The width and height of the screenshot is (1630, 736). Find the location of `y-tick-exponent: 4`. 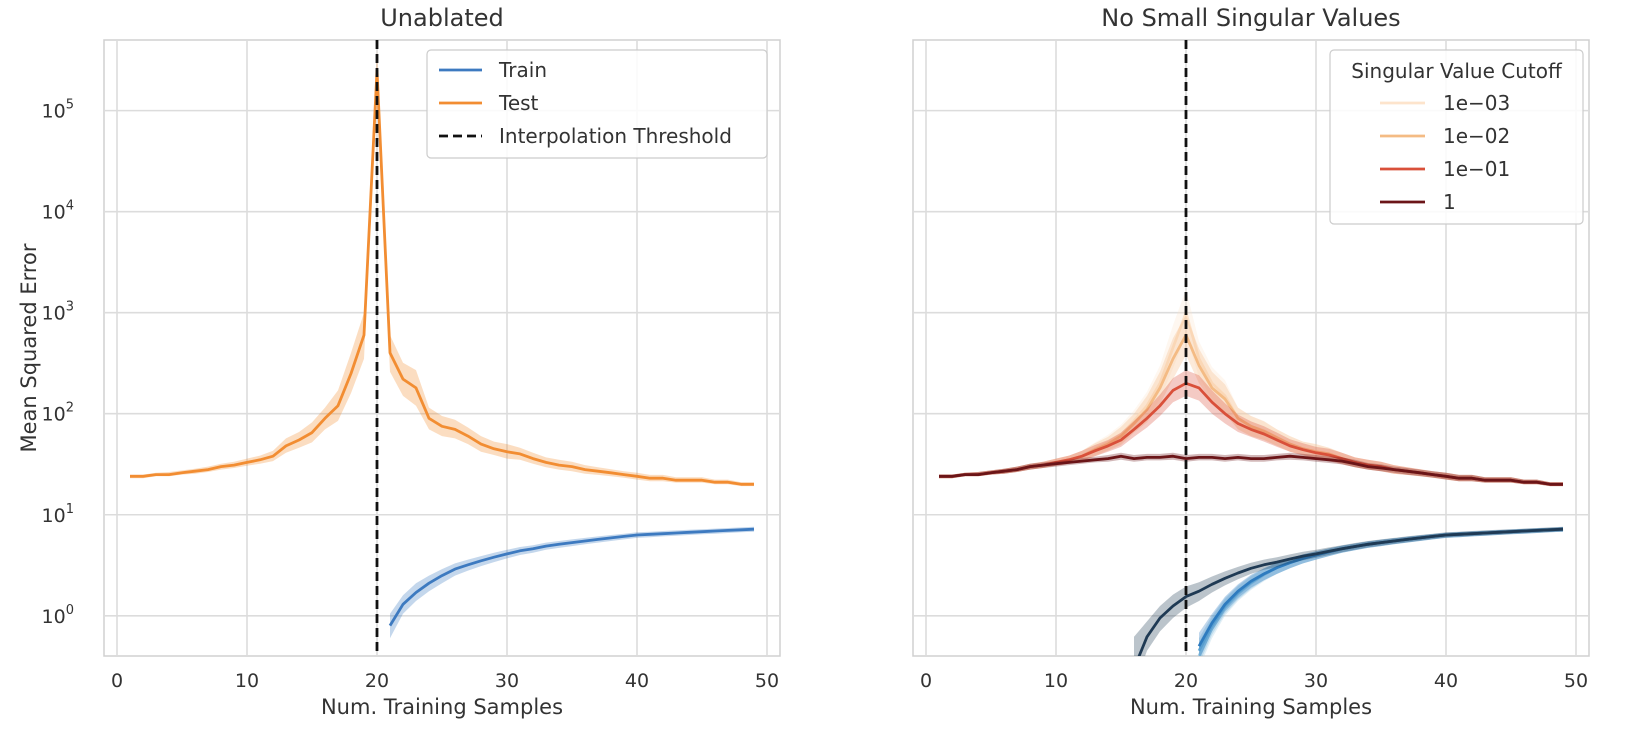

y-tick-exponent: 4 is located at coordinates (70, 206).